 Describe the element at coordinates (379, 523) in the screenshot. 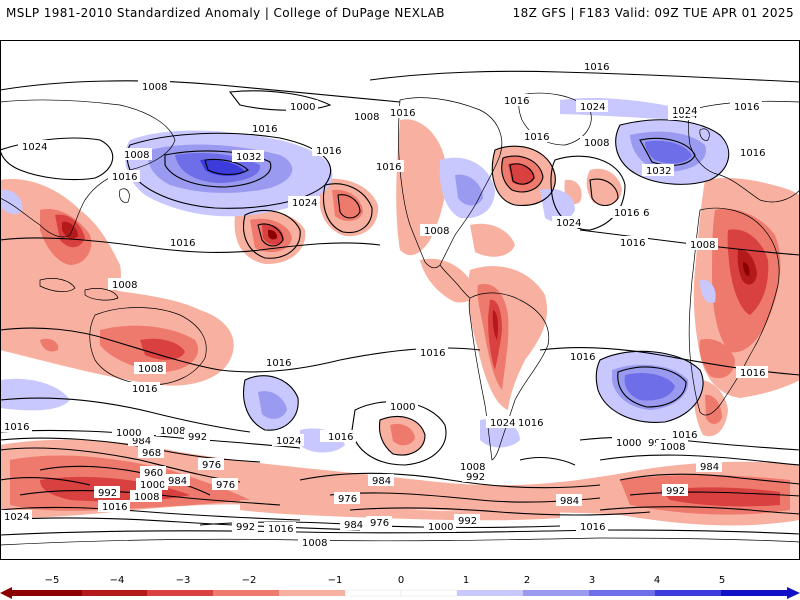

I see `svg-text: 976` at that location.